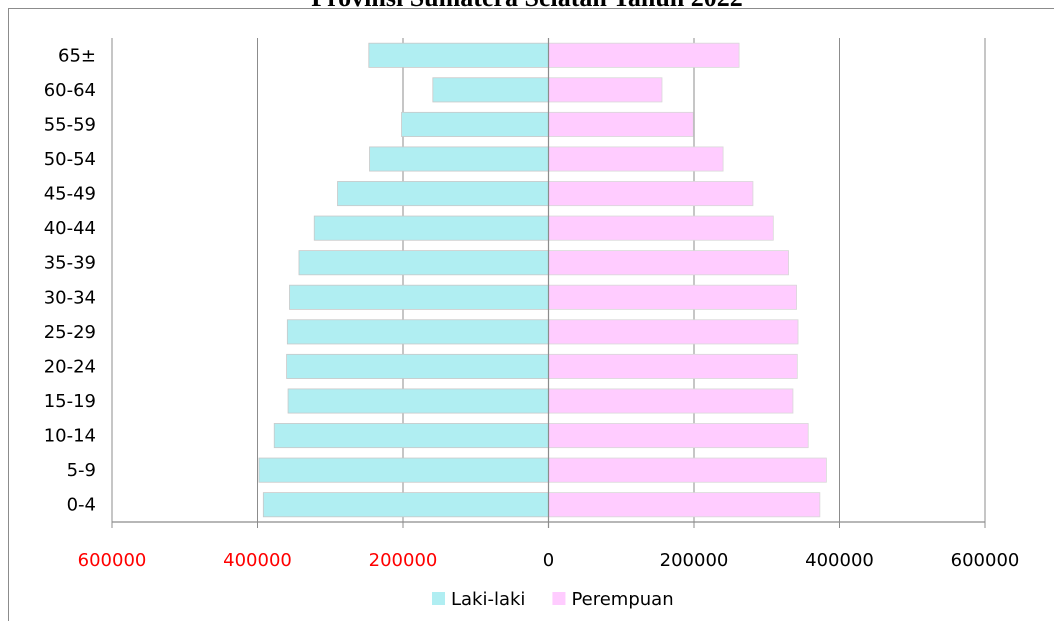 This screenshot has height=621, width=1054. I want to click on y-tick-label-35-39: 35-39, so click(70, 263).